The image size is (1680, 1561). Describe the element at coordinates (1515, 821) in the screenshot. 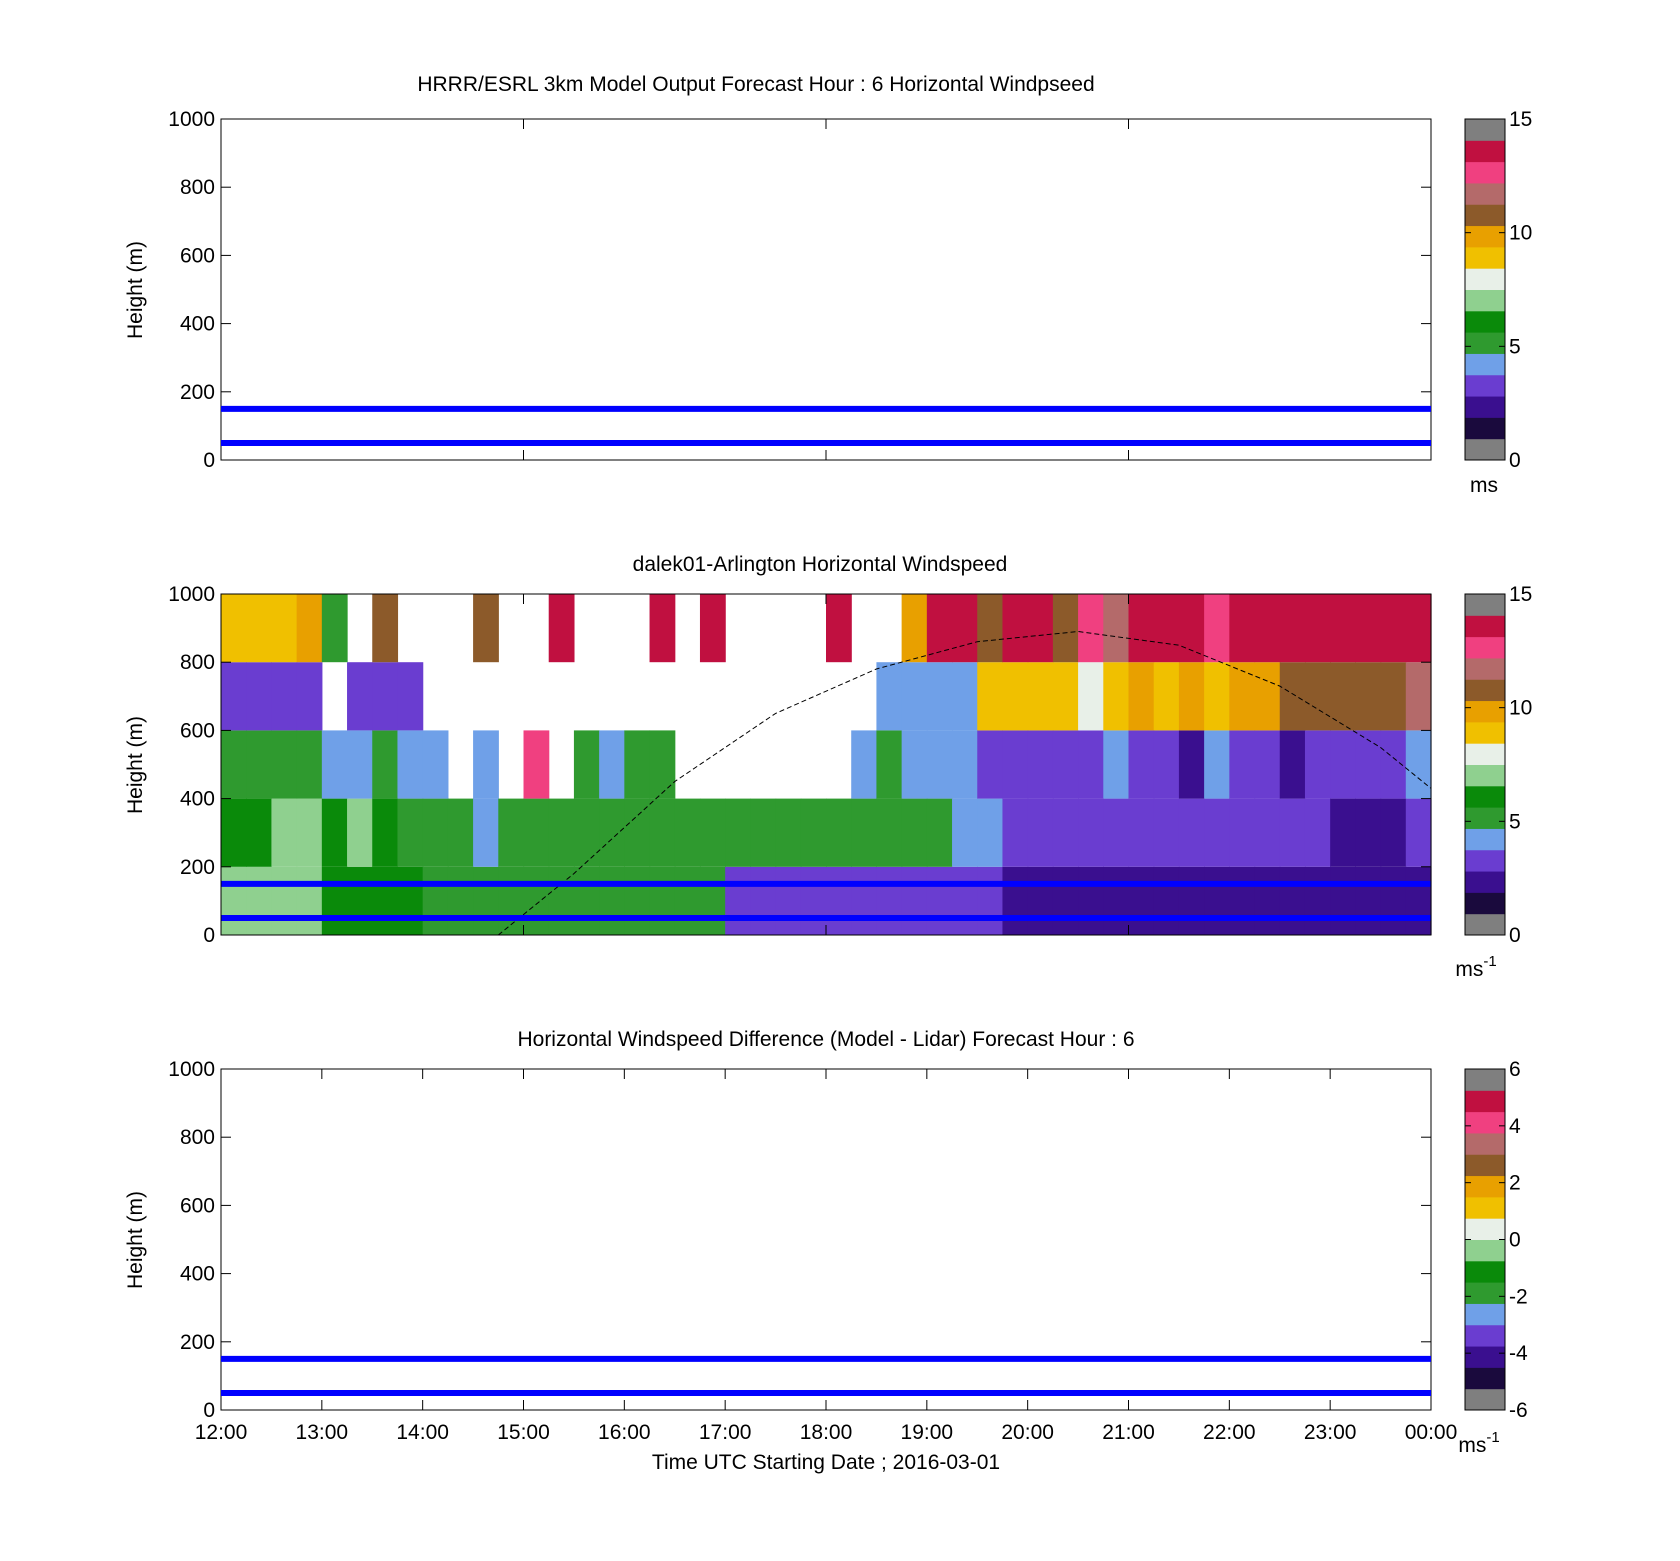

I see `colorbar-tick-label: 5` at that location.